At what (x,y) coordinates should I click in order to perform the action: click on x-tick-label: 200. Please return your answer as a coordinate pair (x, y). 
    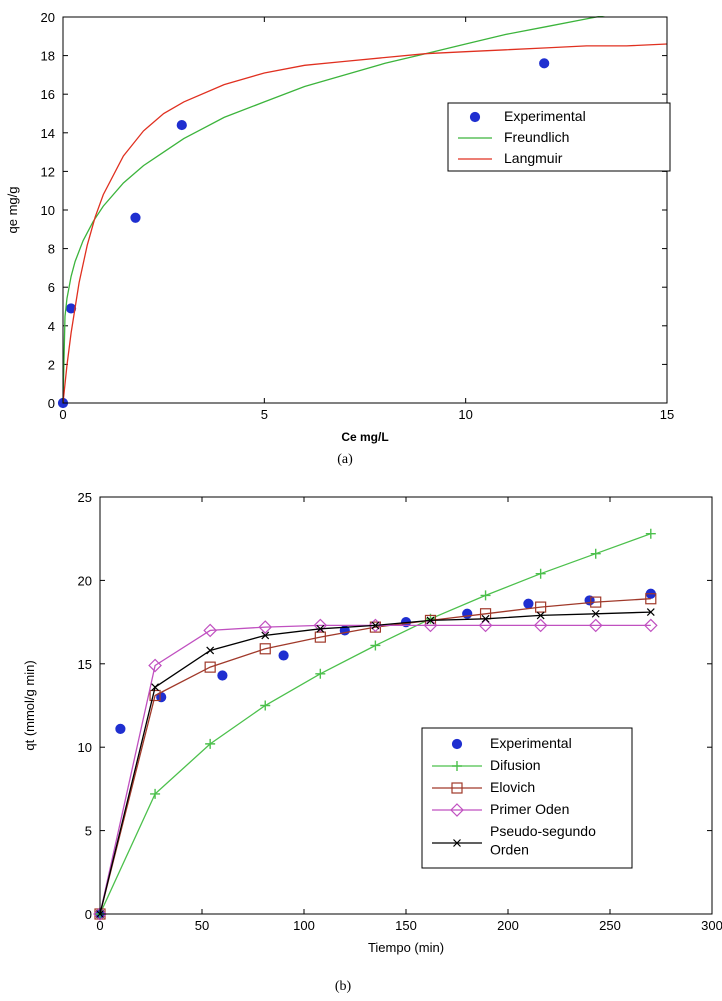
    Looking at the image, I should click on (508, 925).